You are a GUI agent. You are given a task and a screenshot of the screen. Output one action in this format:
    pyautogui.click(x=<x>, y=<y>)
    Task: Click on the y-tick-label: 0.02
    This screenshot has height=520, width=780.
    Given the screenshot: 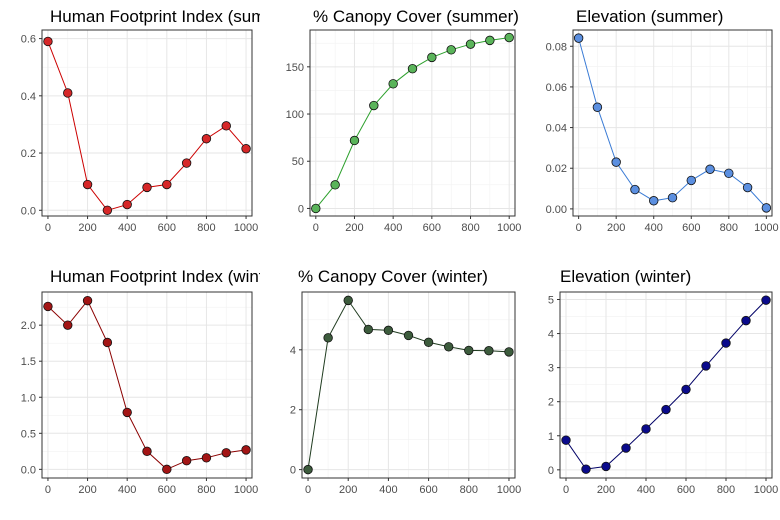 What is the action you would take?
    pyautogui.click(x=556, y=169)
    